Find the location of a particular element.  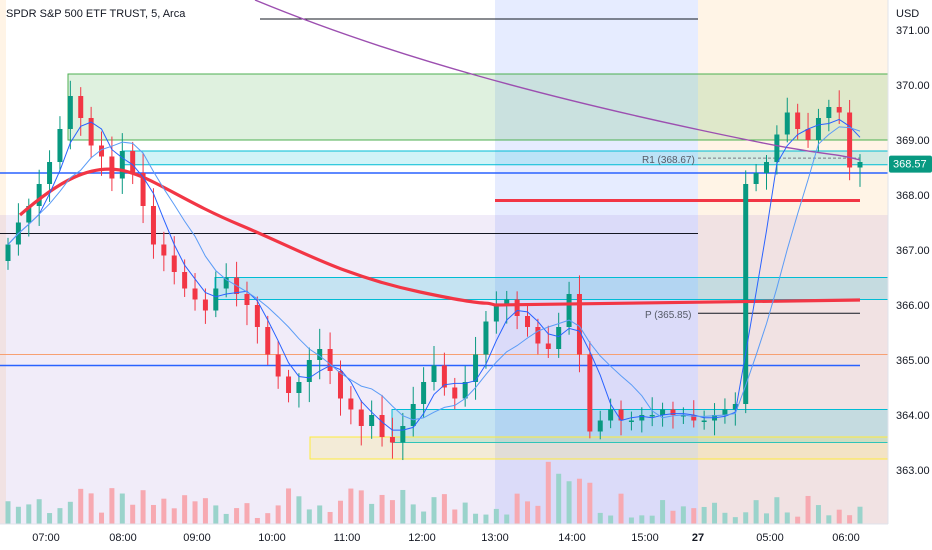

x-tick-label: 27 is located at coordinates (698, 538).